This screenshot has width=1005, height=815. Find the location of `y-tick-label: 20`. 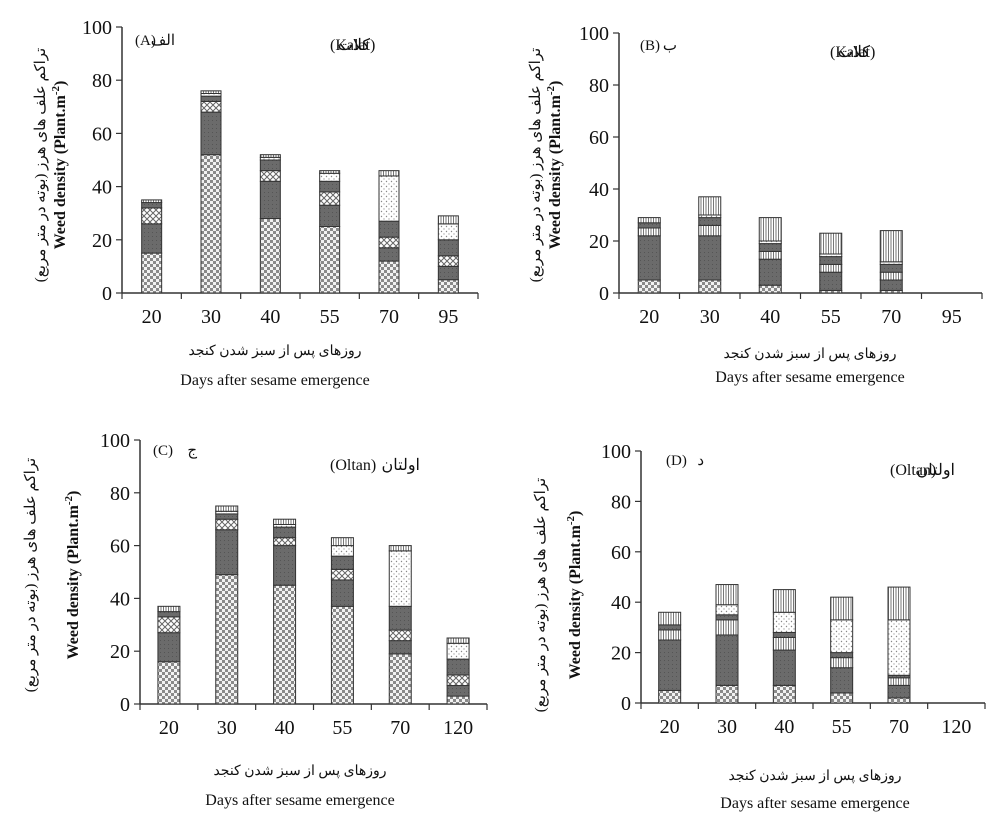

y-tick-label: 20 is located at coordinates (120, 652).